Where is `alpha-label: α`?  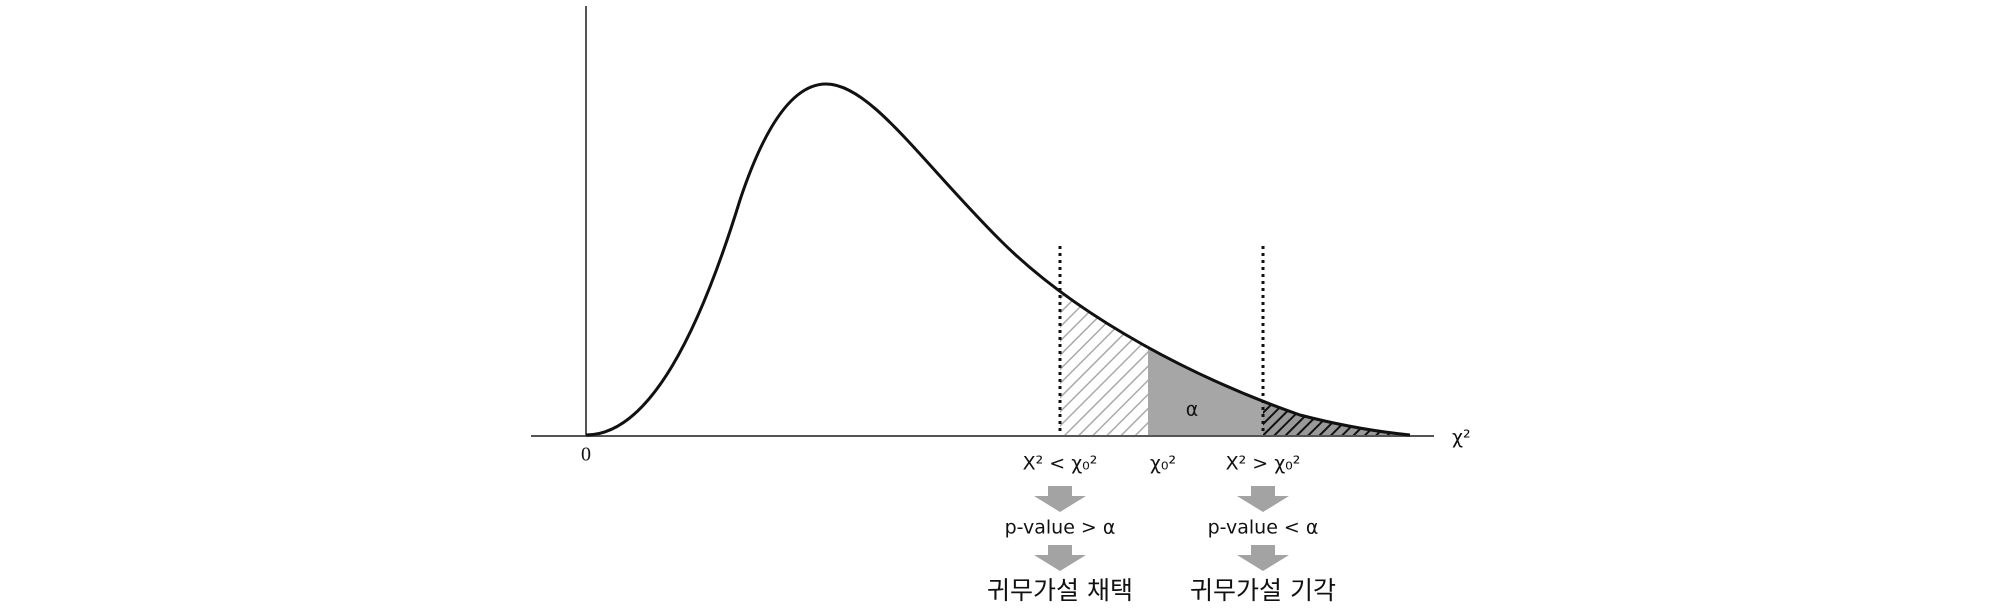 alpha-label: α is located at coordinates (1192, 410).